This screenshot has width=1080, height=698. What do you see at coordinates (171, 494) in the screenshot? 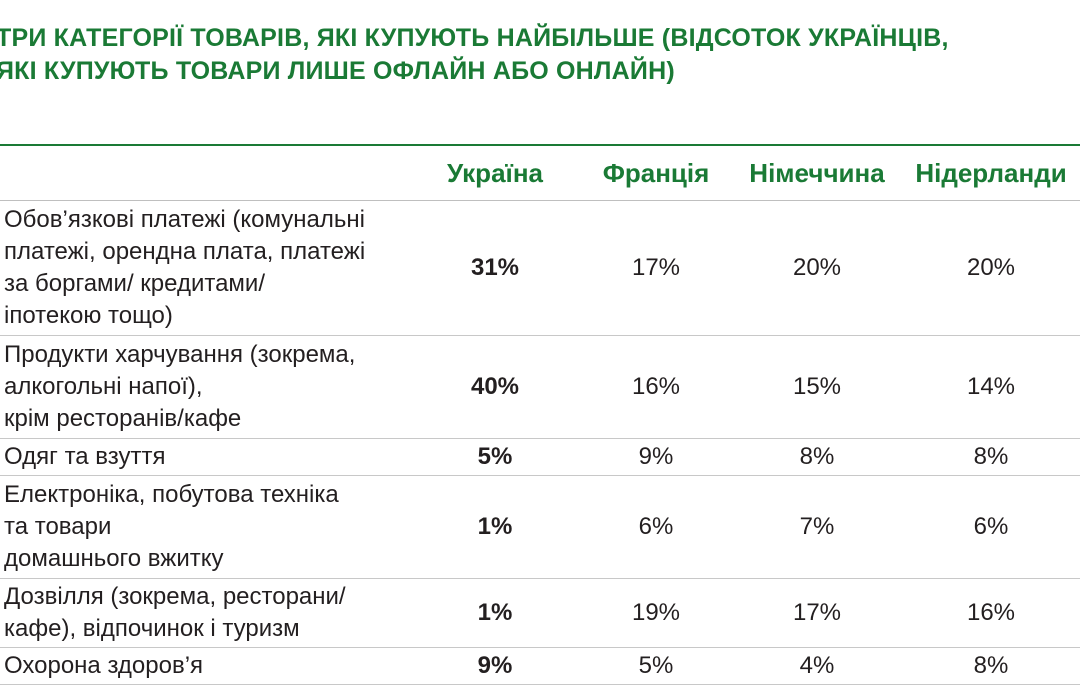
I see `label-line: Електроніка, побутова техніка` at bounding box center [171, 494].